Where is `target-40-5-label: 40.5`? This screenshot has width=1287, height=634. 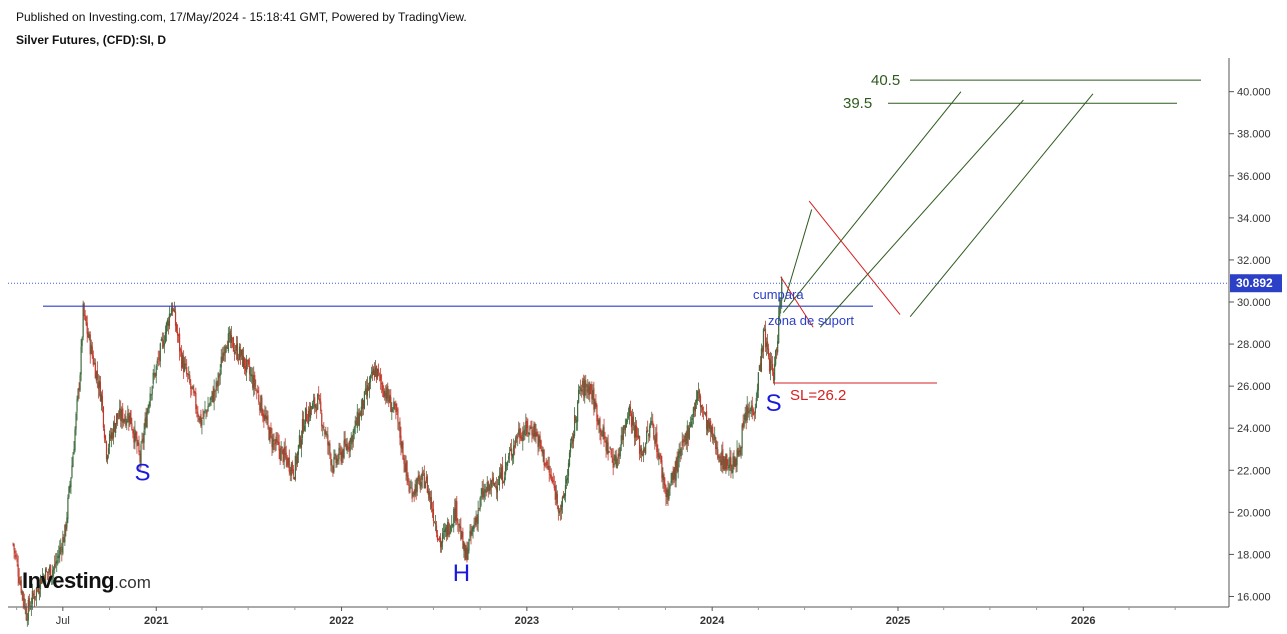 target-40-5-label: 40.5 is located at coordinates (885, 80).